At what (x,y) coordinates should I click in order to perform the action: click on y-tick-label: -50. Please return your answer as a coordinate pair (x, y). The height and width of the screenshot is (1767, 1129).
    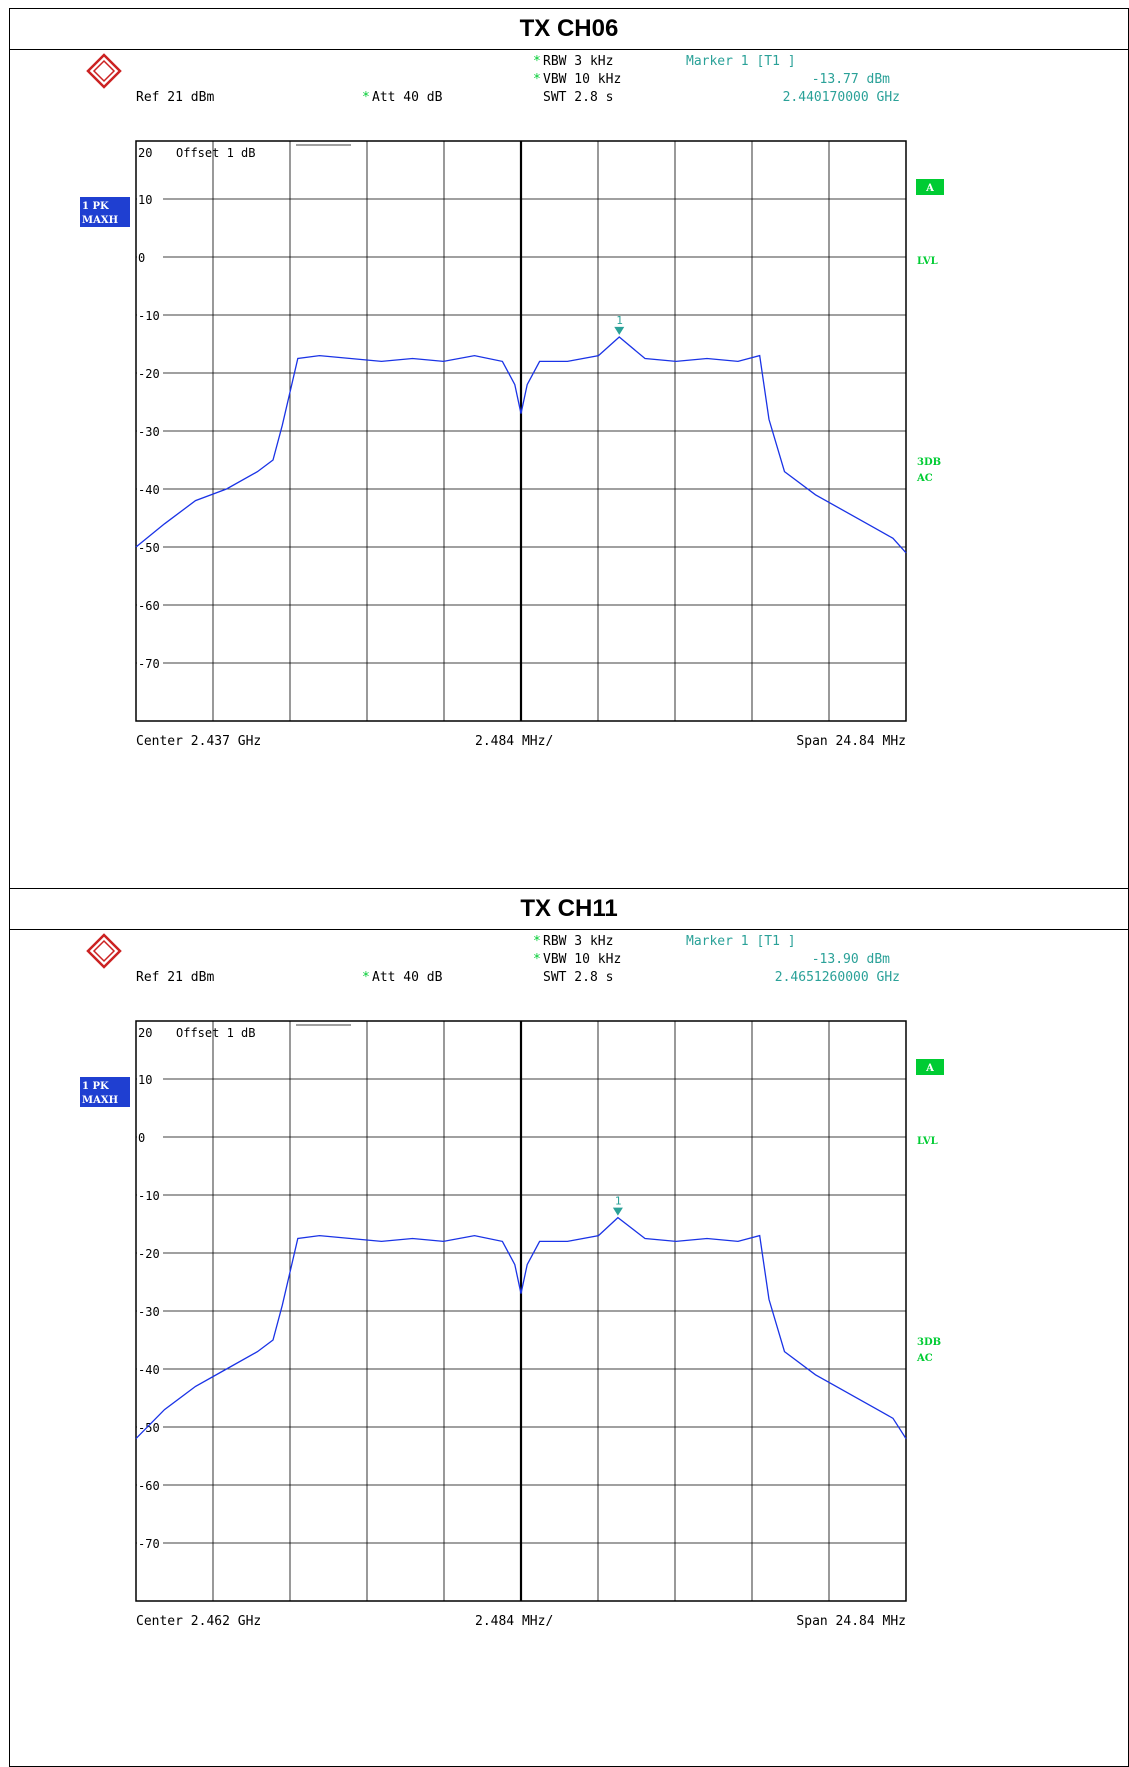
    Looking at the image, I should click on (149, 548).